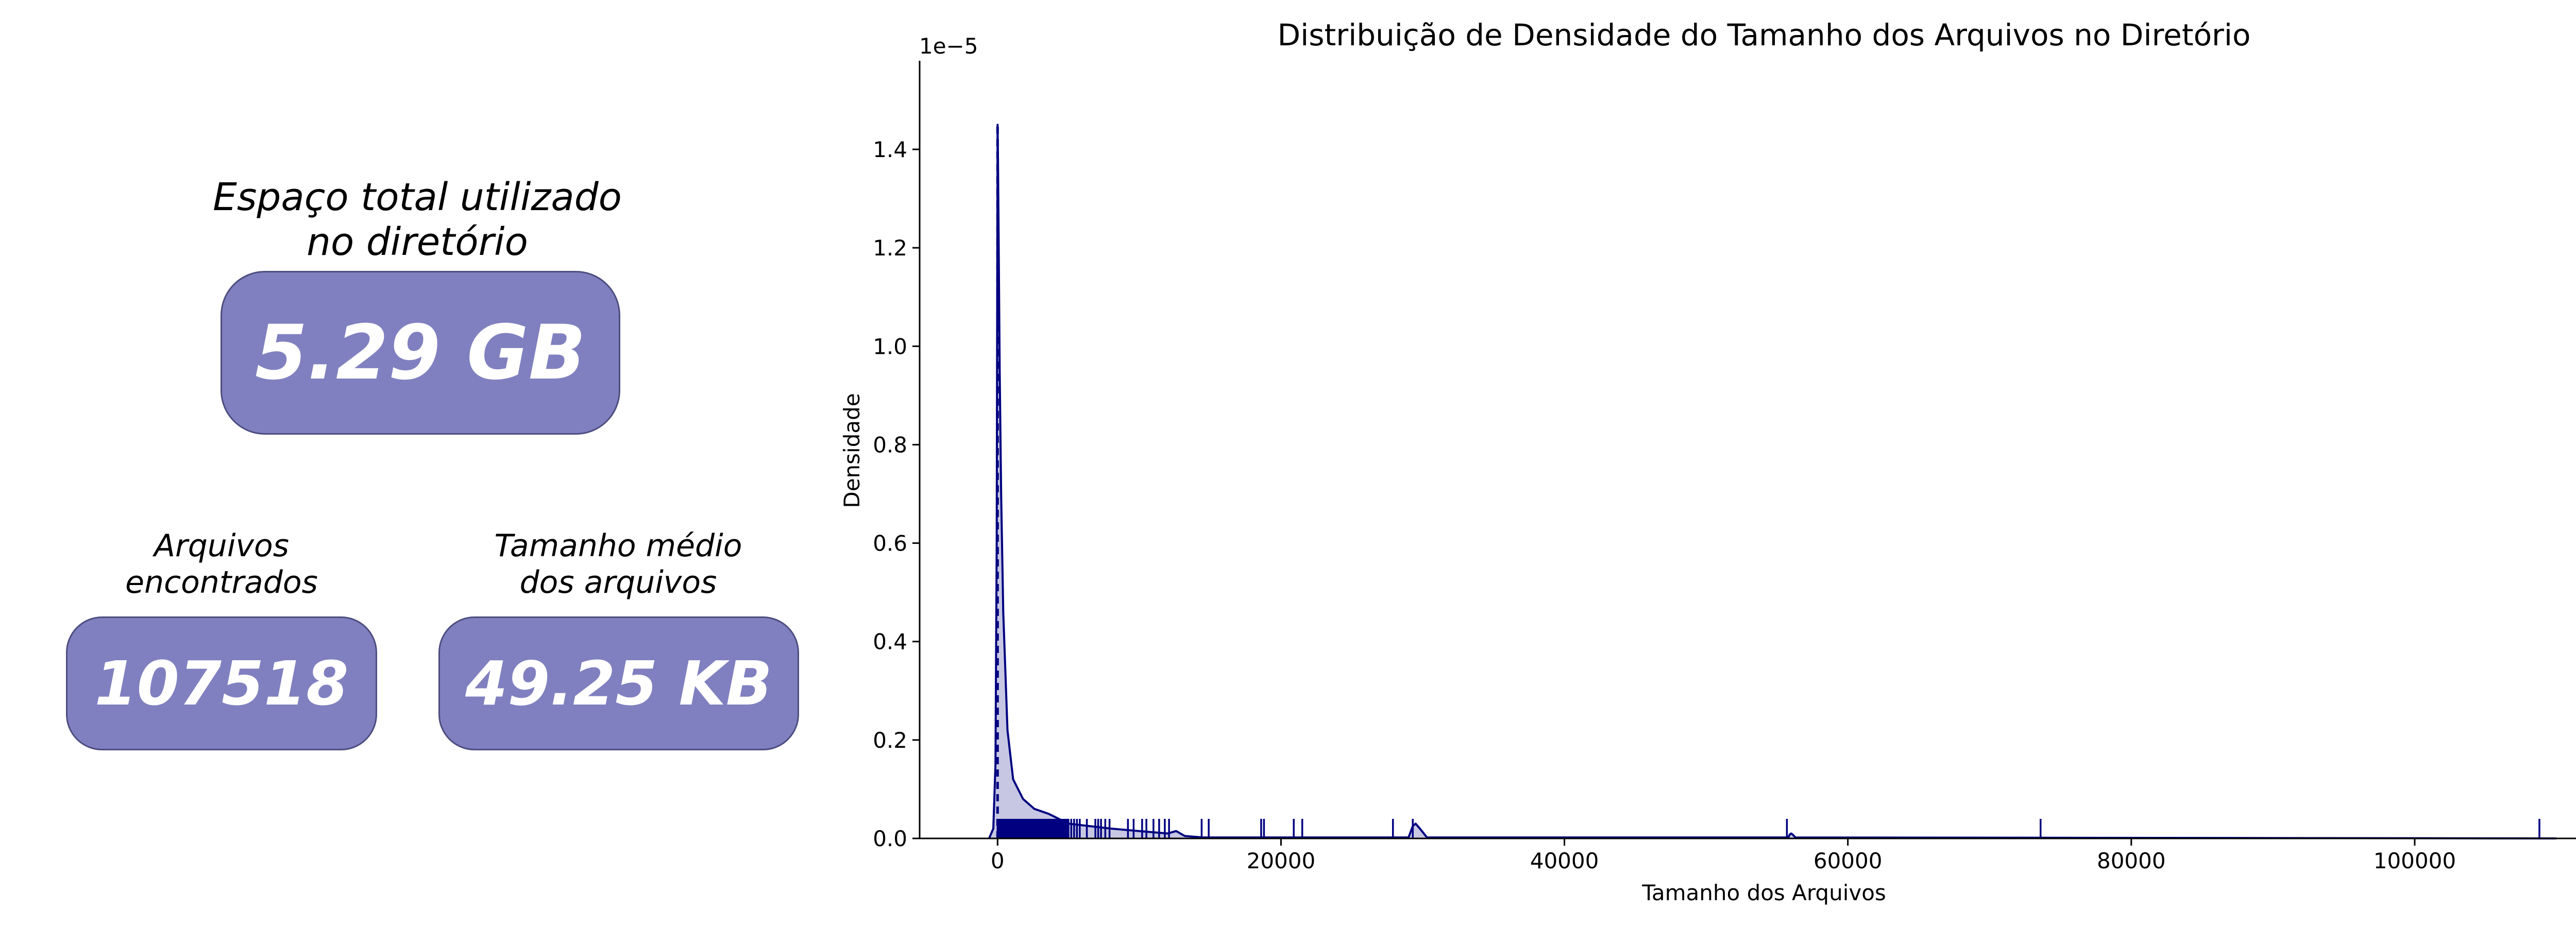  Describe the element at coordinates (1768, 828) in the screenshot. I see `rug-marks` at that location.